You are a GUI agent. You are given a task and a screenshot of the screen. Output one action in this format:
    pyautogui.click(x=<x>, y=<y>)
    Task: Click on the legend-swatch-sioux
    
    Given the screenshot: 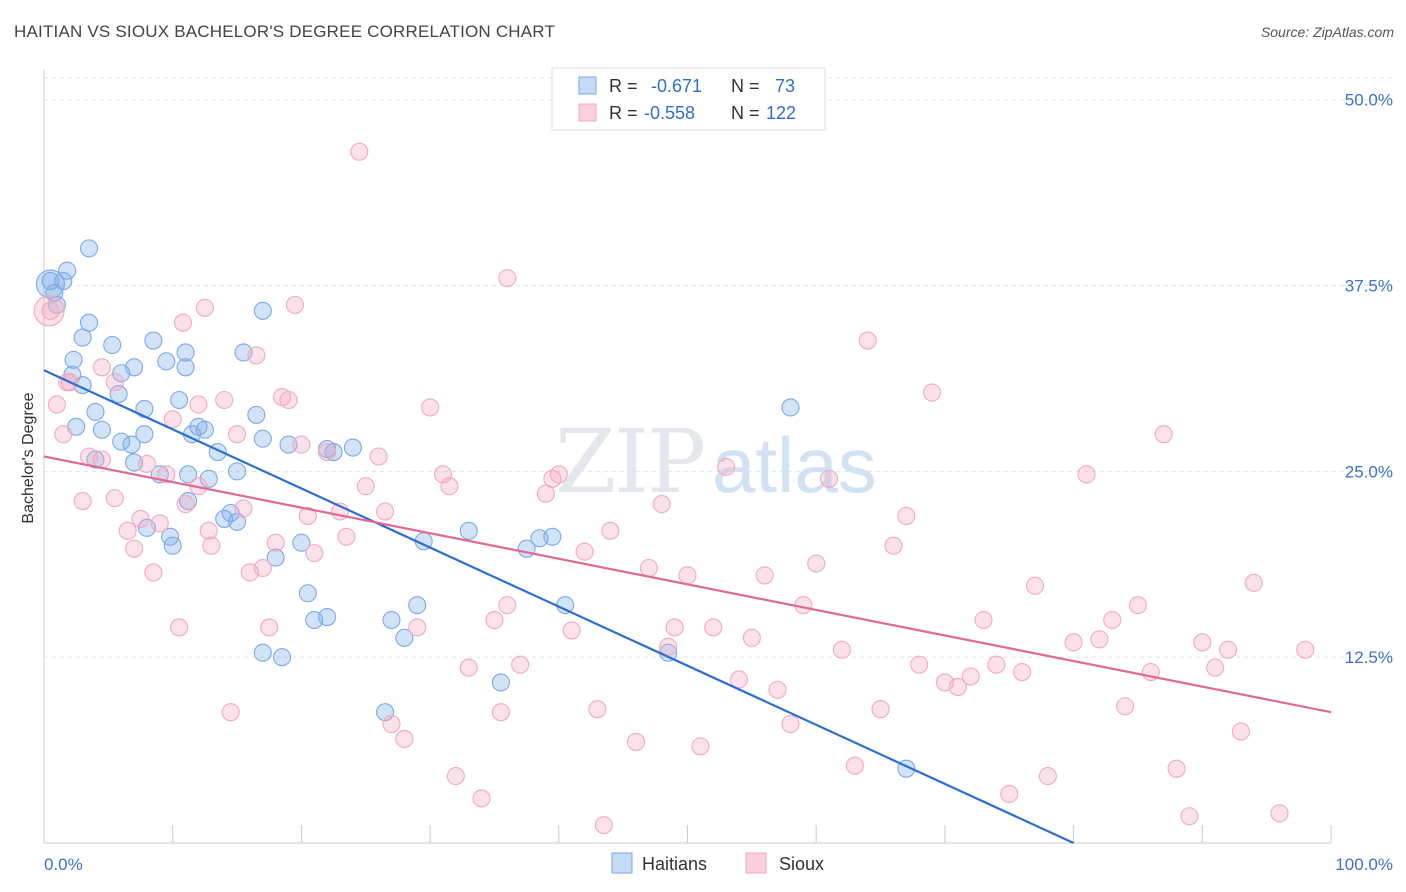 What is the action you would take?
    pyautogui.click(x=756, y=863)
    